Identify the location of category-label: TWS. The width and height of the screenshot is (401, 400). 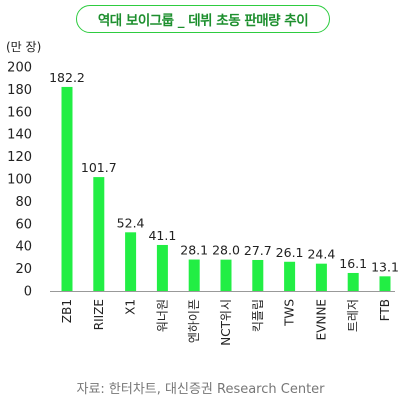
(290, 313).